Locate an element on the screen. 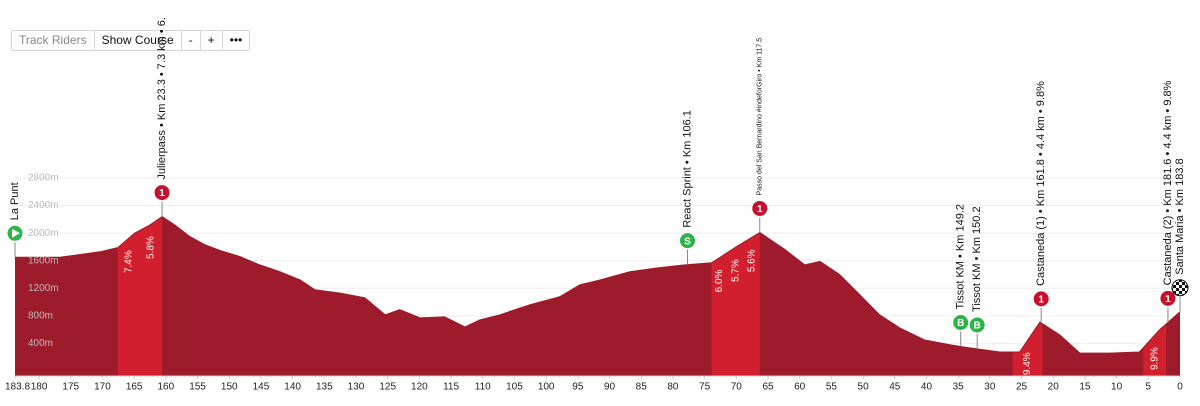  gradient-label: 5.7% is located at coordinates (735, 270).